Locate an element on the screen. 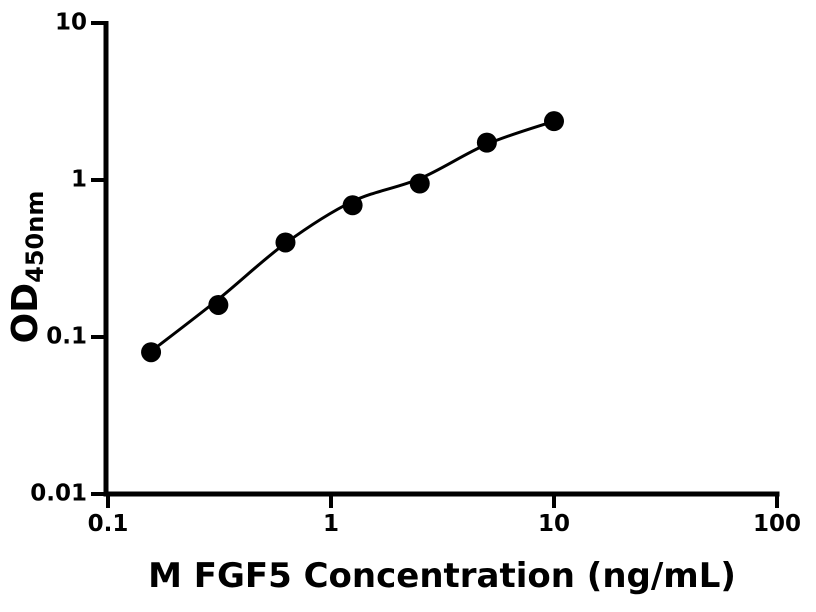 The image size is (816, 612). y-tick-label: 10 is located at coordinates (70, 22).